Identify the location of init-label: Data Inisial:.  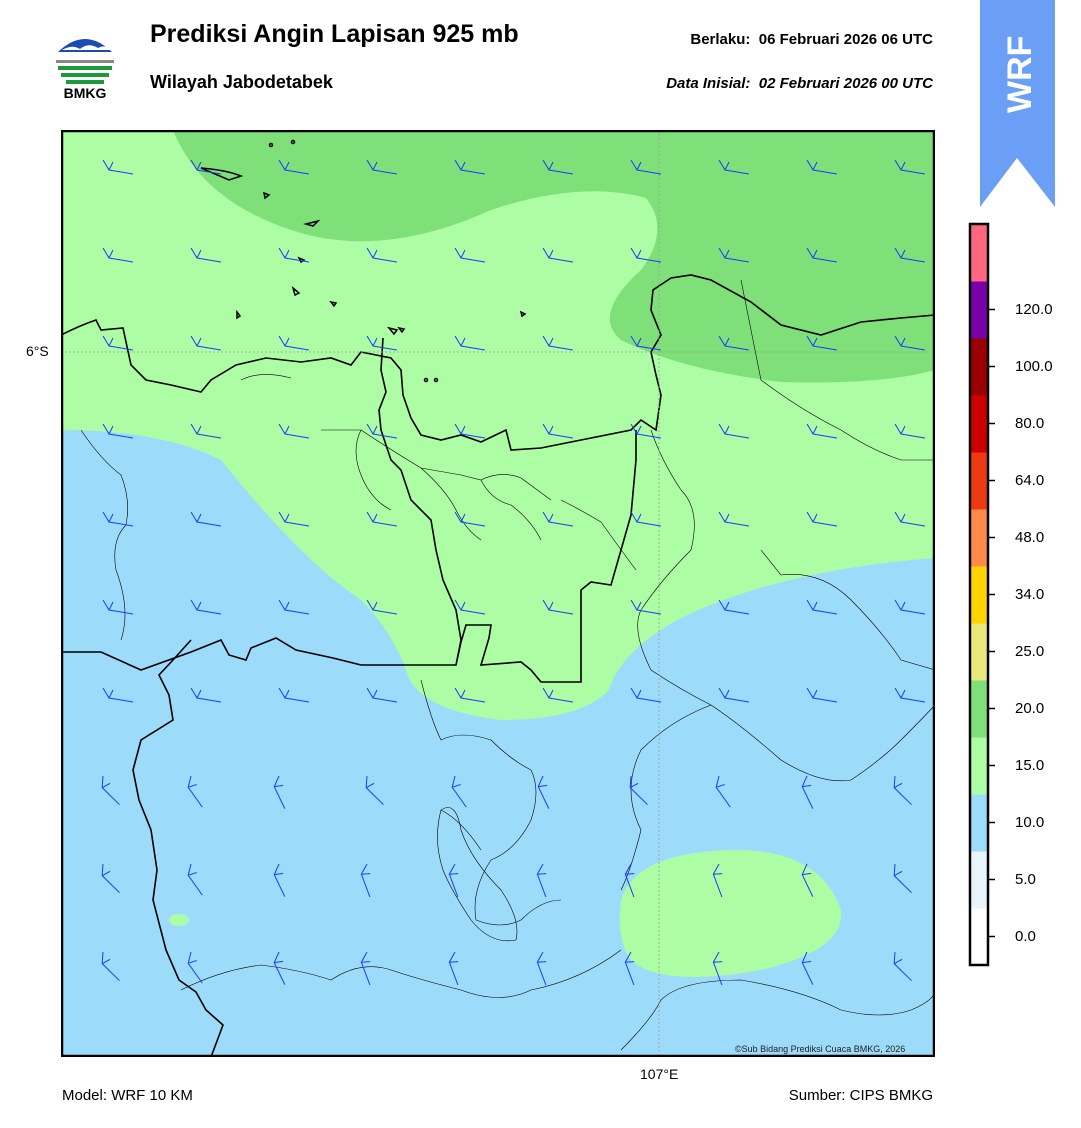
(708, 83).